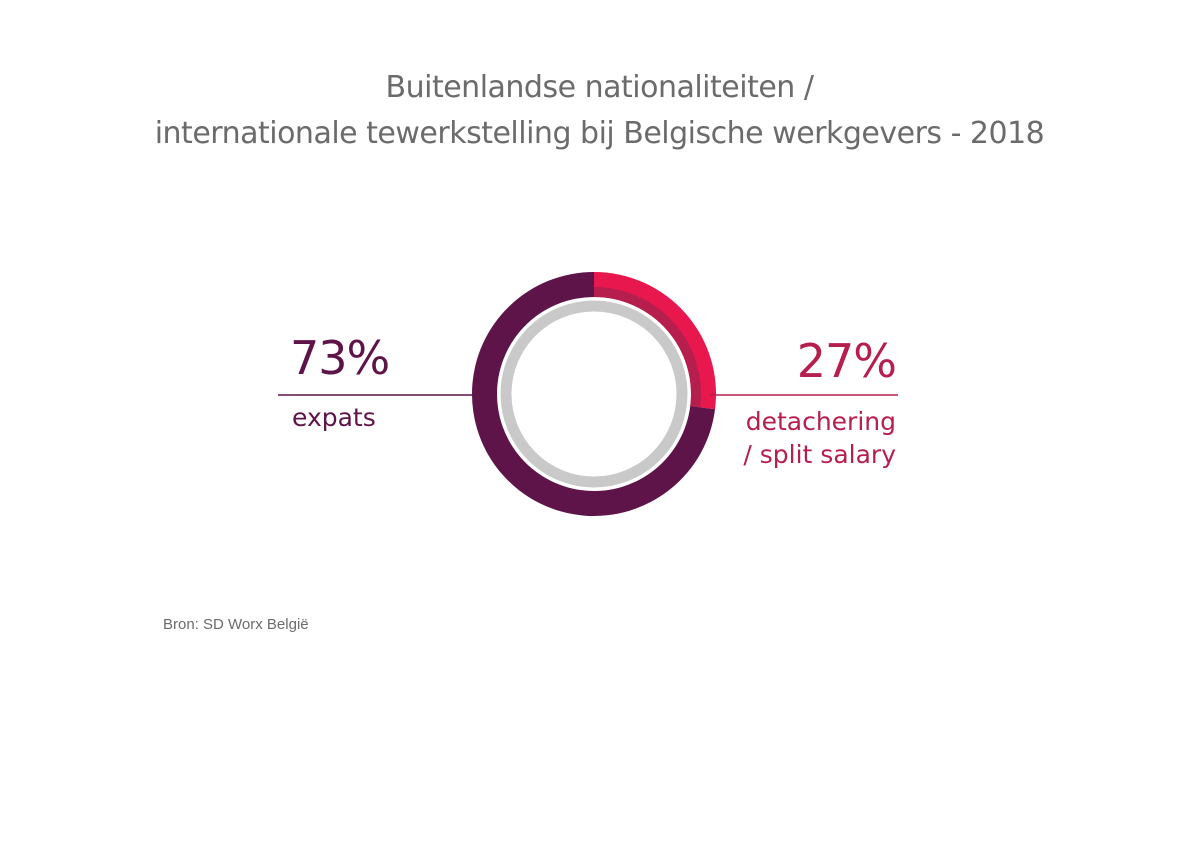 This screenshot has width=1199, height=856. I want to click on chart-title: Buitenlandse nationaliteiten /, so click(599, 87).